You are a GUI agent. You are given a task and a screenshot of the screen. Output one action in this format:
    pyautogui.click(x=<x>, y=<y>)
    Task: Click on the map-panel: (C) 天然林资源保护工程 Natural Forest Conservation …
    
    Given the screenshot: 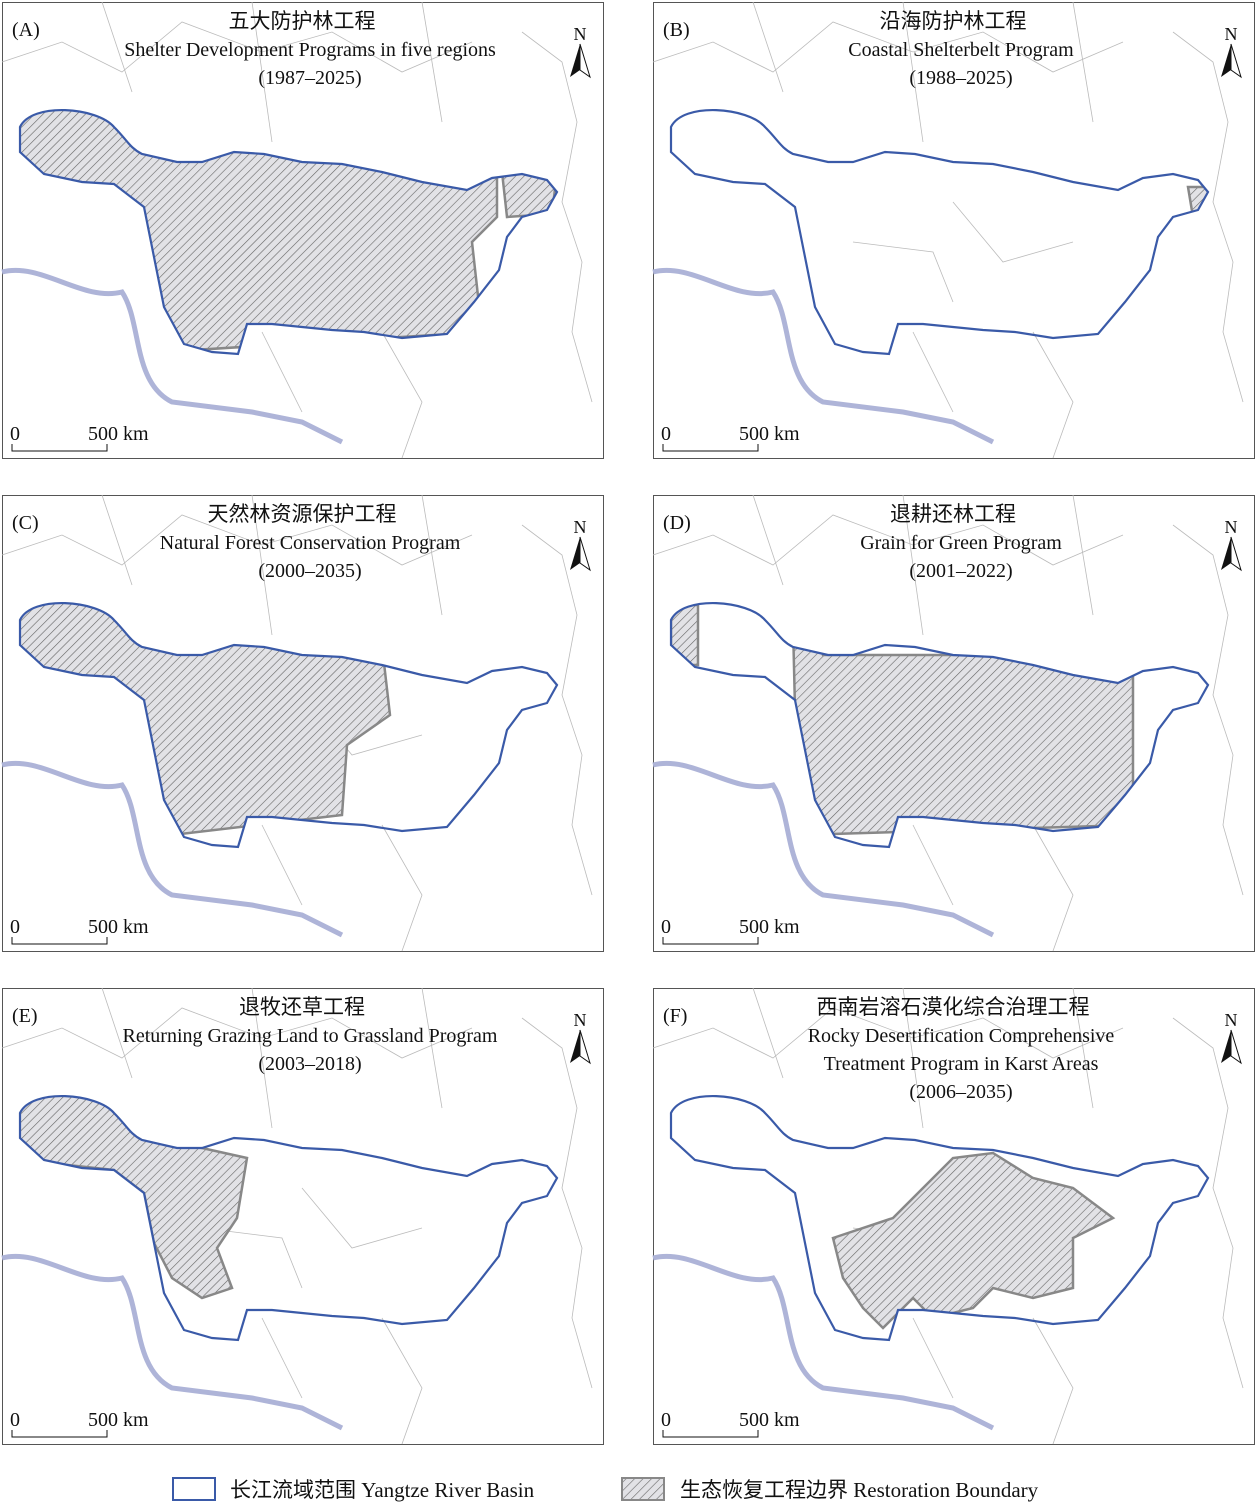 What is the action you would take?
    pyautogui.click(x=302, y=723)
    